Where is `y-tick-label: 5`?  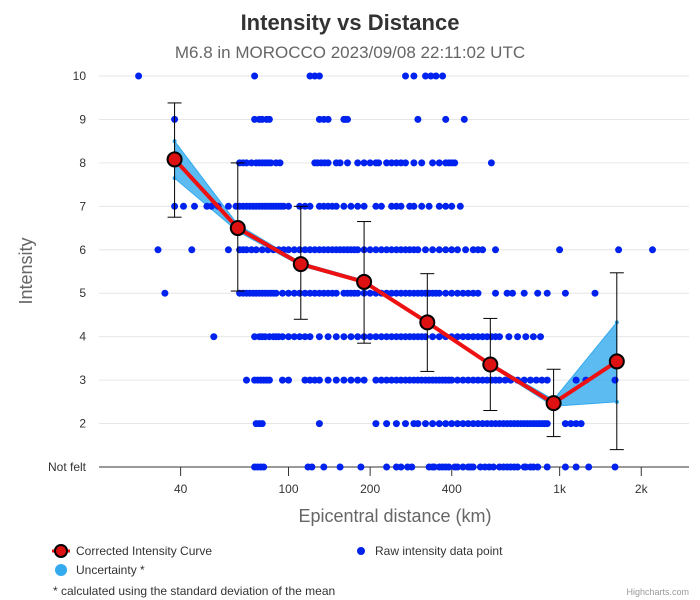 y-tick-label: 5 is located at coordinates (82, 293).